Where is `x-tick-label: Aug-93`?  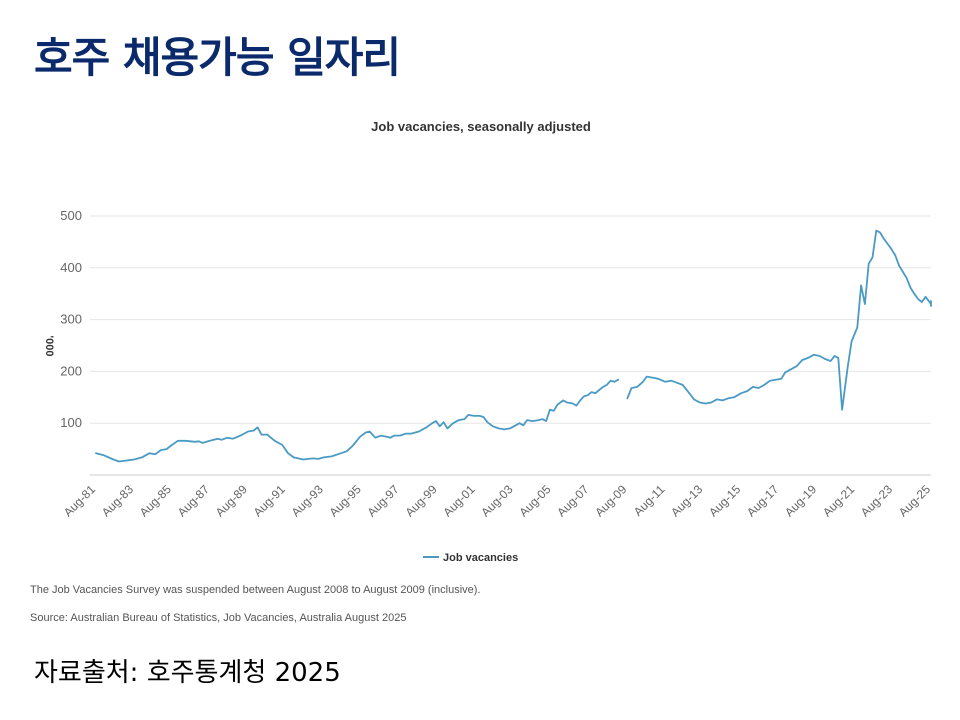
x-tick-label: Aug-93 is located at coordinates (307, 500).